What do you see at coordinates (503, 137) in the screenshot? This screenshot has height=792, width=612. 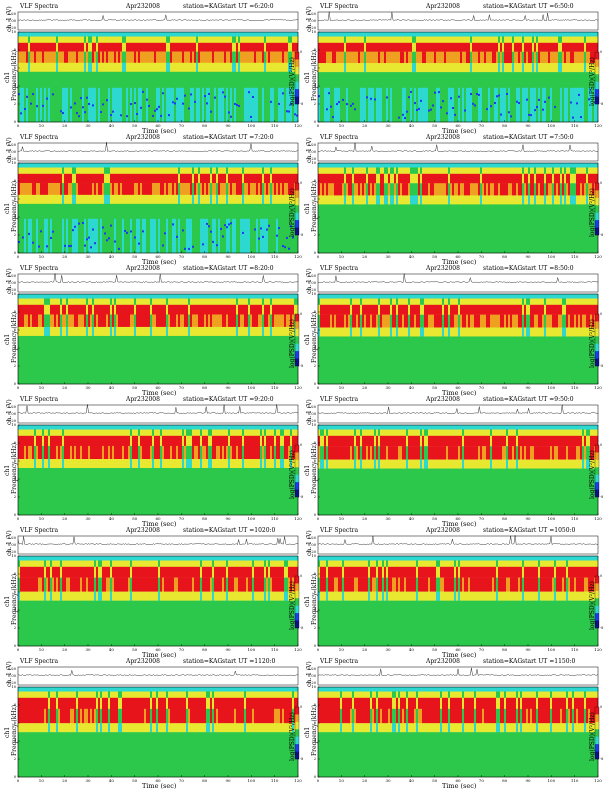 I see `panel-station: station=KAG` at bounding box center [503, 137].